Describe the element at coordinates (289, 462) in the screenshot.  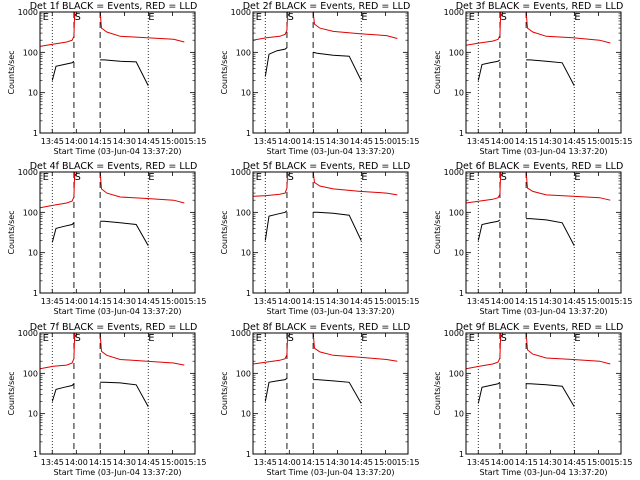
I see `x-tick-label: 14:00` at that location.